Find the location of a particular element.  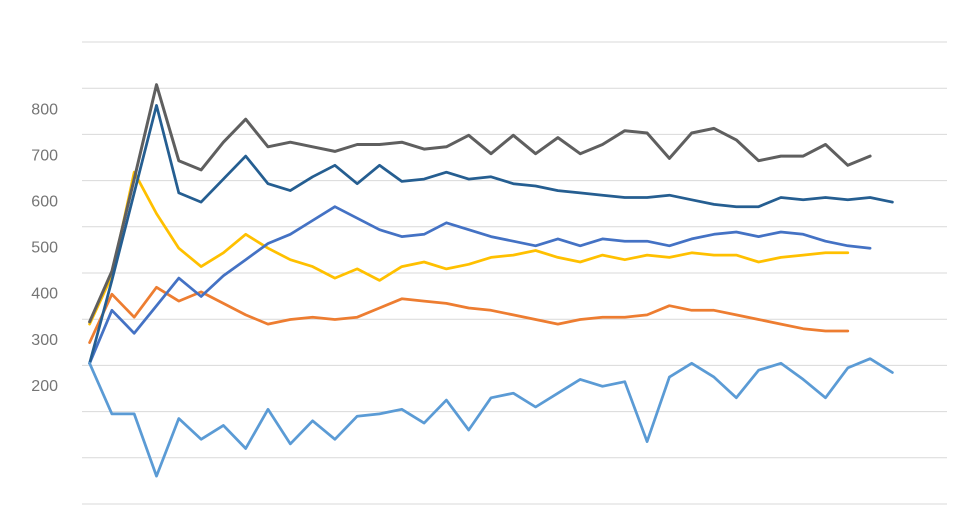

y-axis-label: 200 is located at coordinates (44, 386).